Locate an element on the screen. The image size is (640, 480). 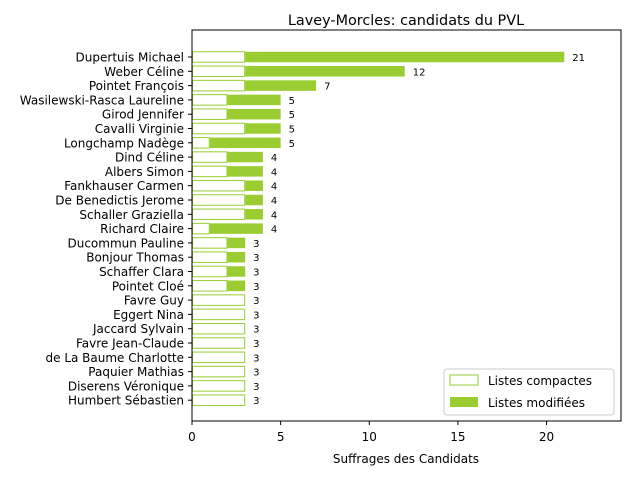
y-tick-label: Paquier Mathias is located at coordinates (136, 372).